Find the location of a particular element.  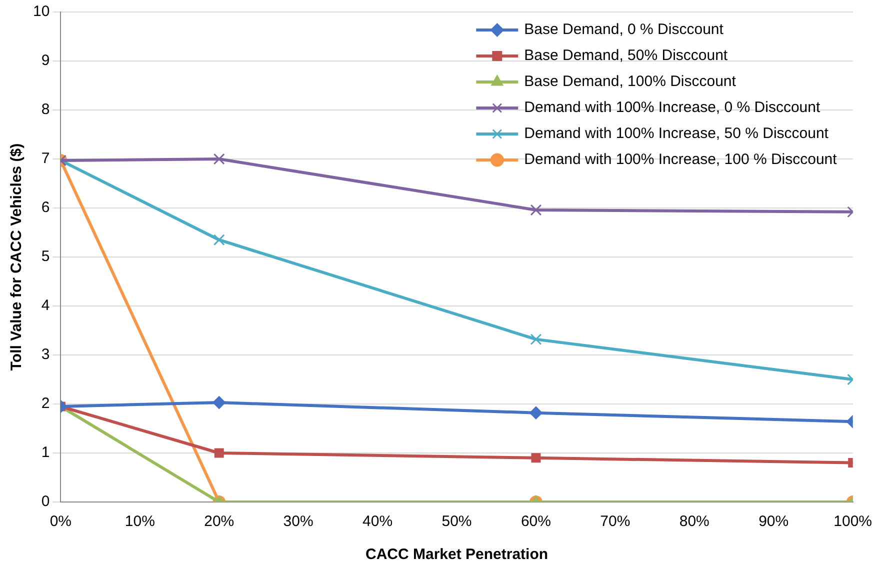

x-tick-label: 100% is located at coordinates (853, 521).